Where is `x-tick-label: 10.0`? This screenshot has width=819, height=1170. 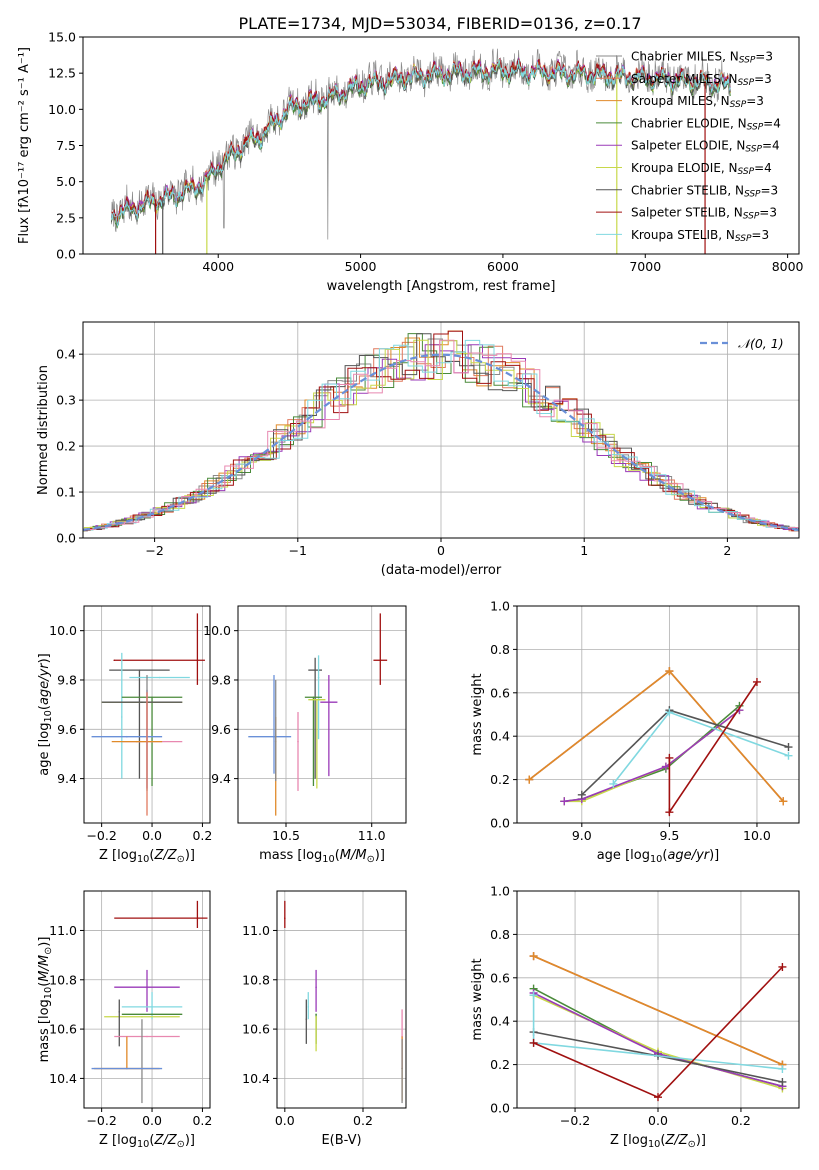
x-tick-label: 10.0 is located at coordinates (757, 835).